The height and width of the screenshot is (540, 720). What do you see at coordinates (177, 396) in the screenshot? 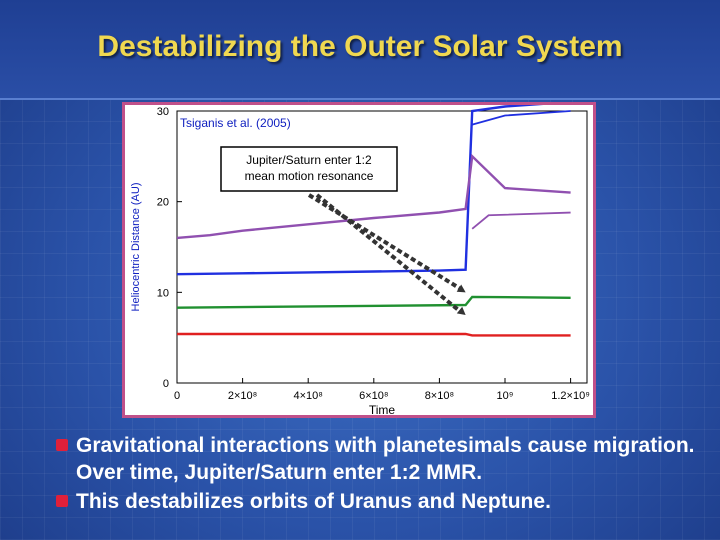
I see `x-tick-label: 0` at bounding box center [177, 396].